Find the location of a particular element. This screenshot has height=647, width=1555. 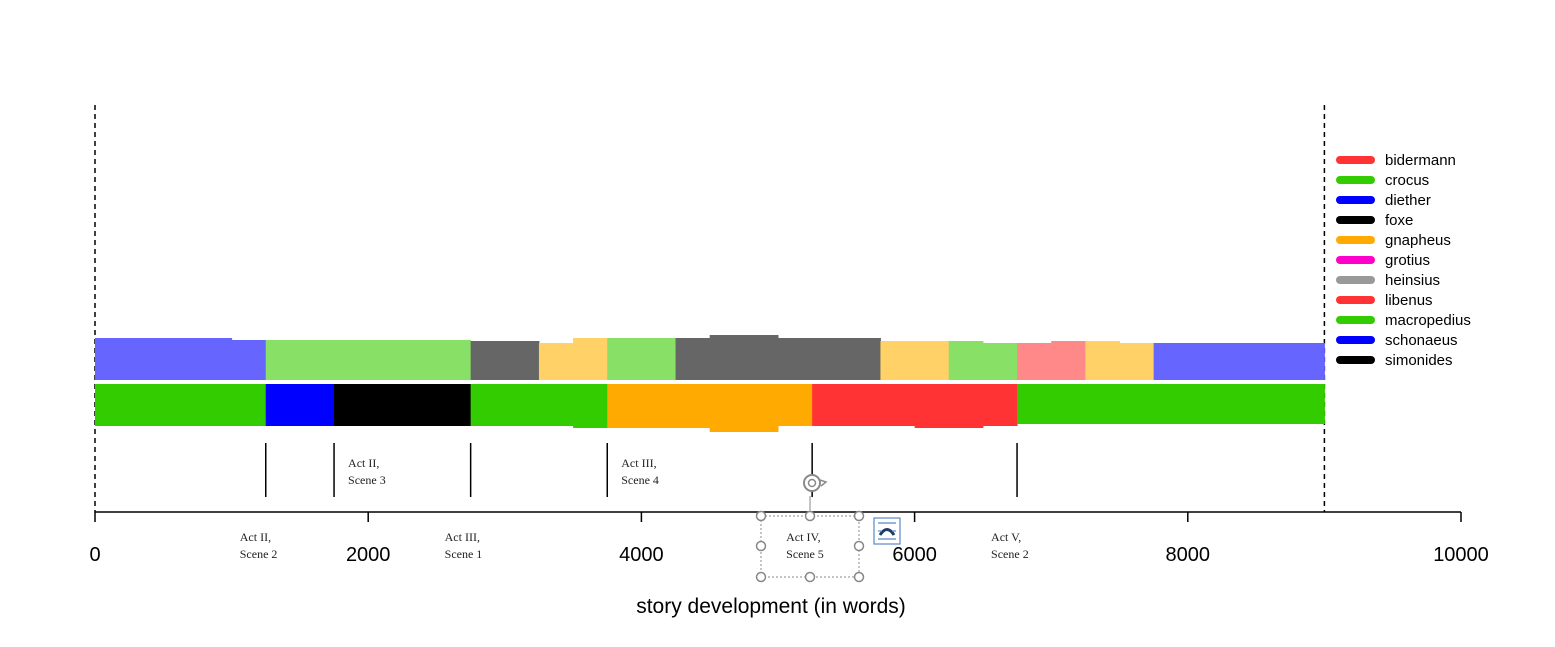

legend-label: bidermann is located at coordinates (1420, 160).